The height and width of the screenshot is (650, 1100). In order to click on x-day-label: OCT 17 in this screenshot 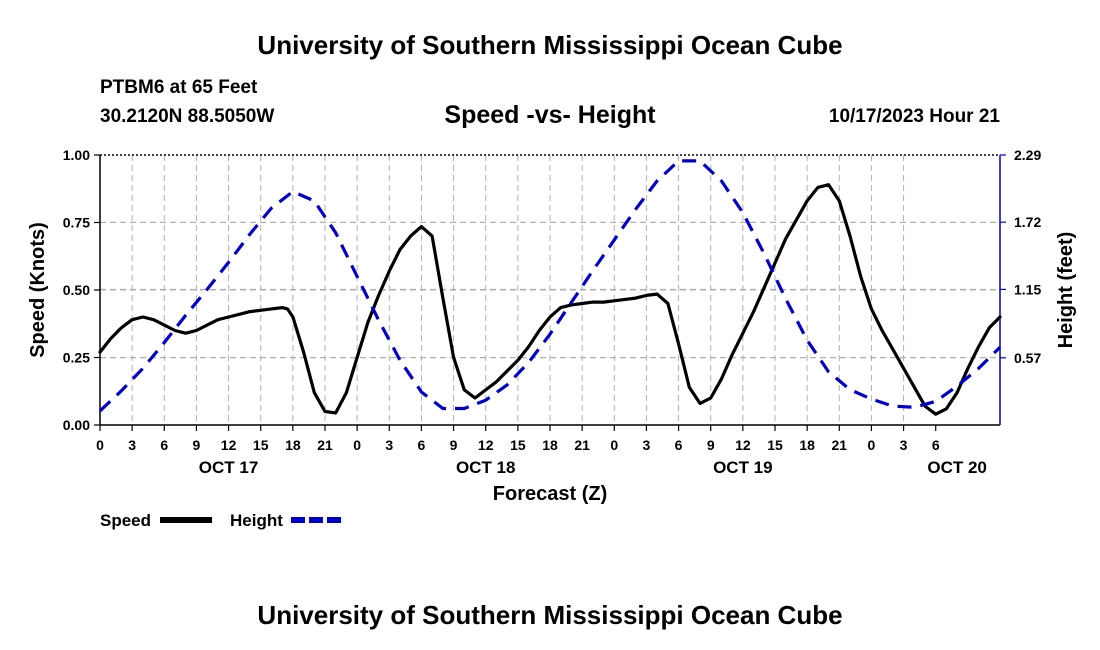, I will do `click(229, 467)`.